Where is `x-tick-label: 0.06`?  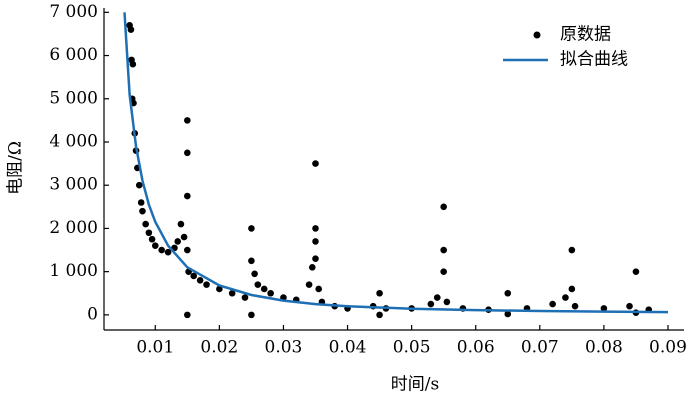 x-tick-label: 0.06 is located at coordinates (476, 348).